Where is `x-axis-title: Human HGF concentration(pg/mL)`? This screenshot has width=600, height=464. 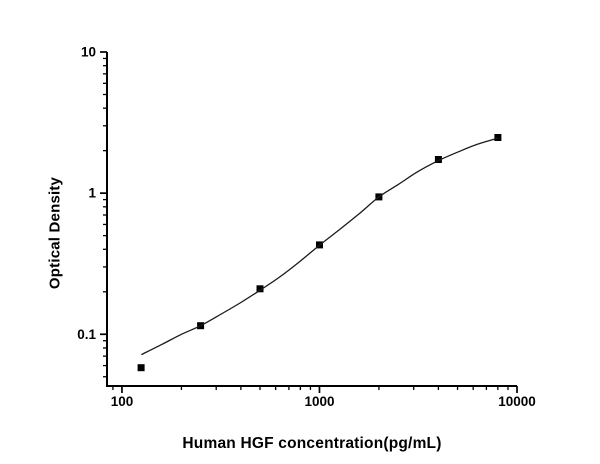 x-axis-title: Human HGF concentration(pg/mL) is located at coordinates (312, 443).